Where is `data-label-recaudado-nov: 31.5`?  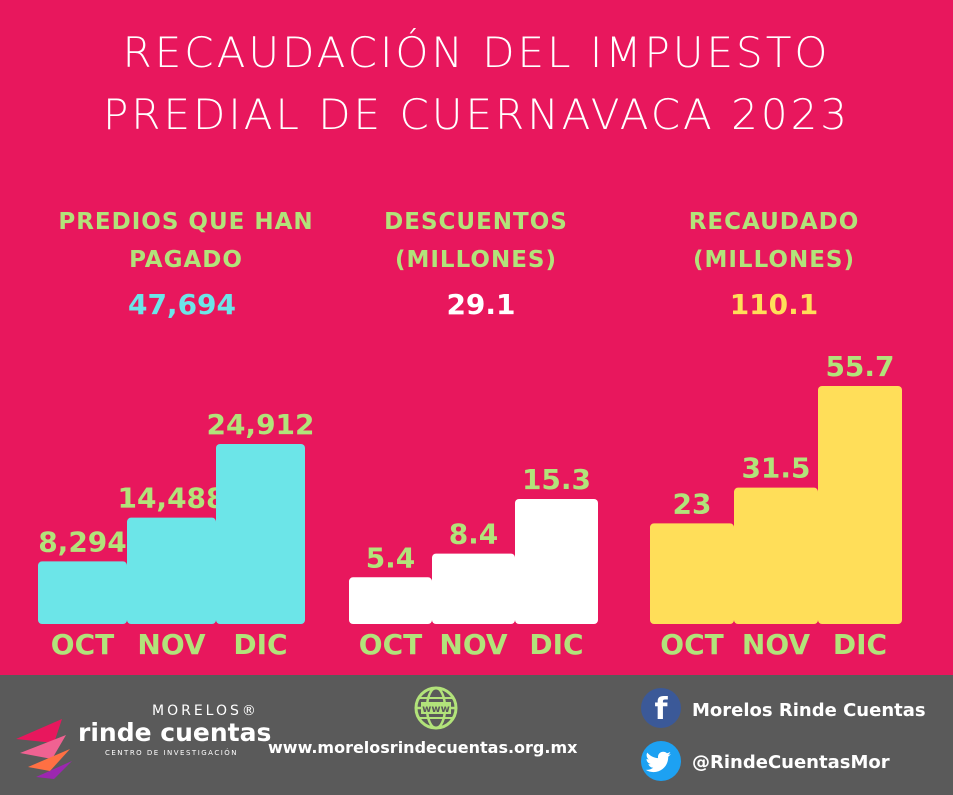 data-label-recaudado-nov: 31.5 is located at coordinates (775, 468).